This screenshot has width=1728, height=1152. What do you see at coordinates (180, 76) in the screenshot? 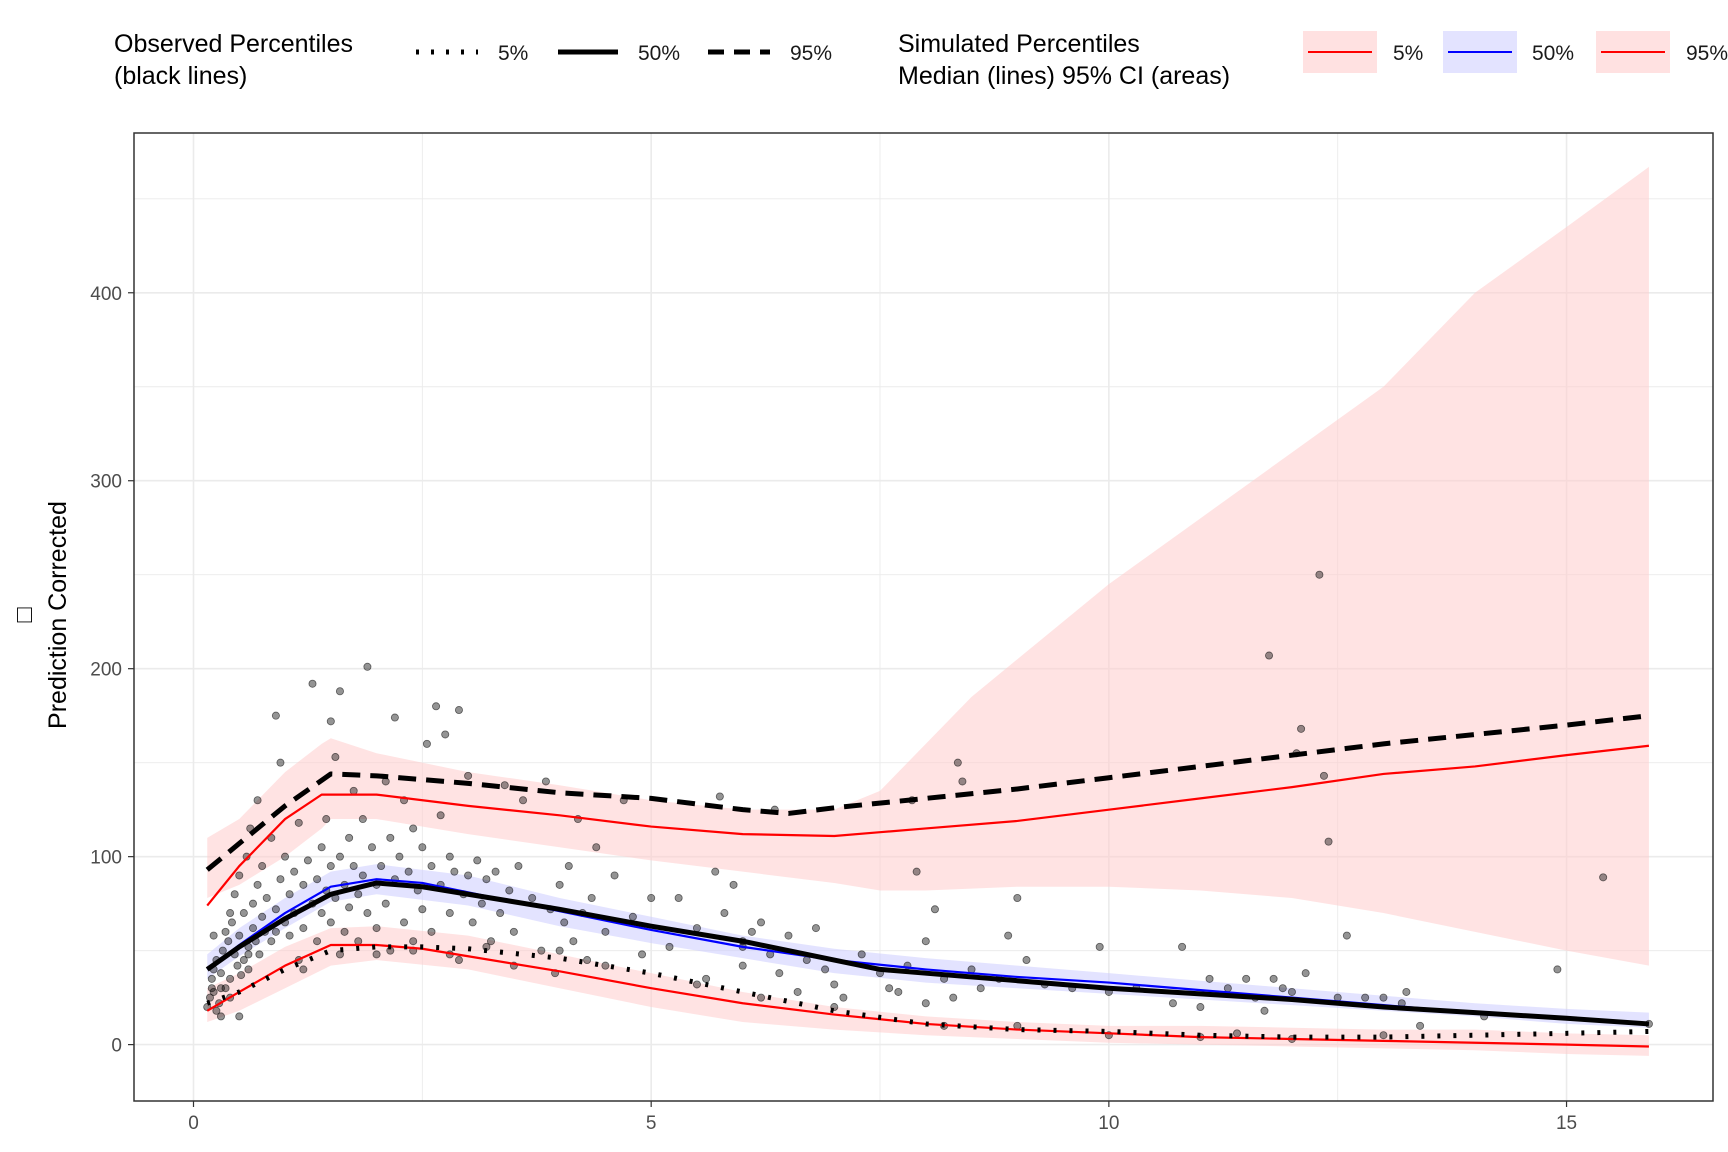
I see `legend-observed-title-2: (black lines)` at bounding box center [180, 76].